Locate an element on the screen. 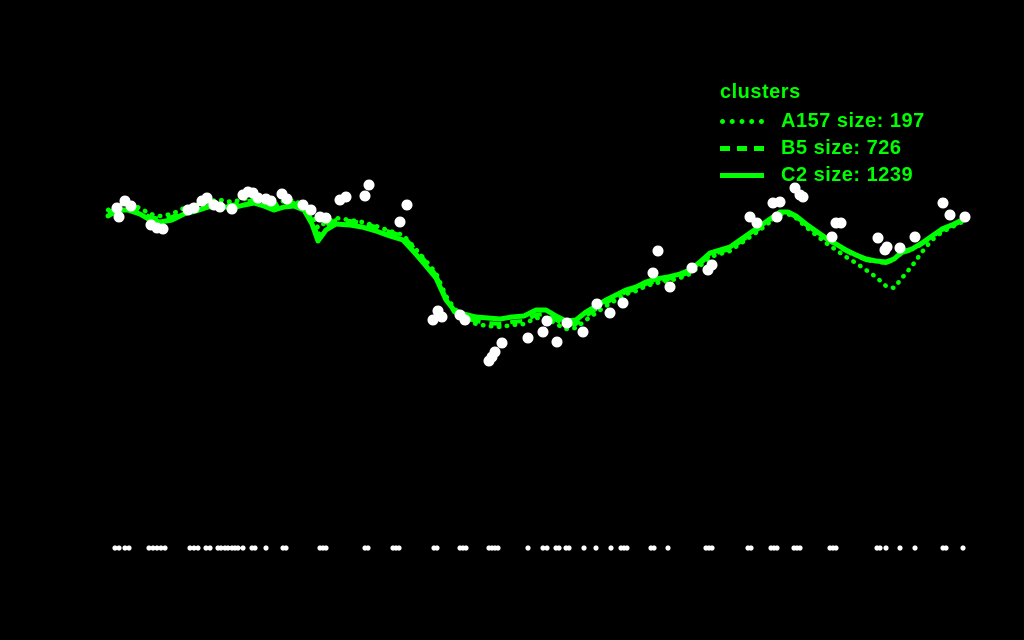 This screenshot has width=1024, height=640. legend-item-b5: B5 size: 726 is located at coordinates (822, 148).